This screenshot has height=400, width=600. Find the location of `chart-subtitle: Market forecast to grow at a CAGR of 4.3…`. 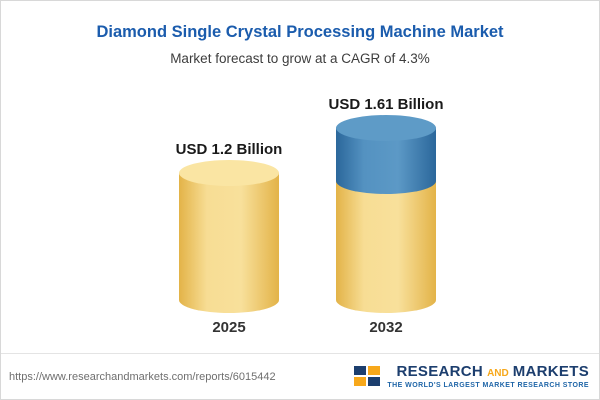

chart-subtitle: Market forecast to grow at a CAGR of 4.3… is located at coordinates (300, 58).